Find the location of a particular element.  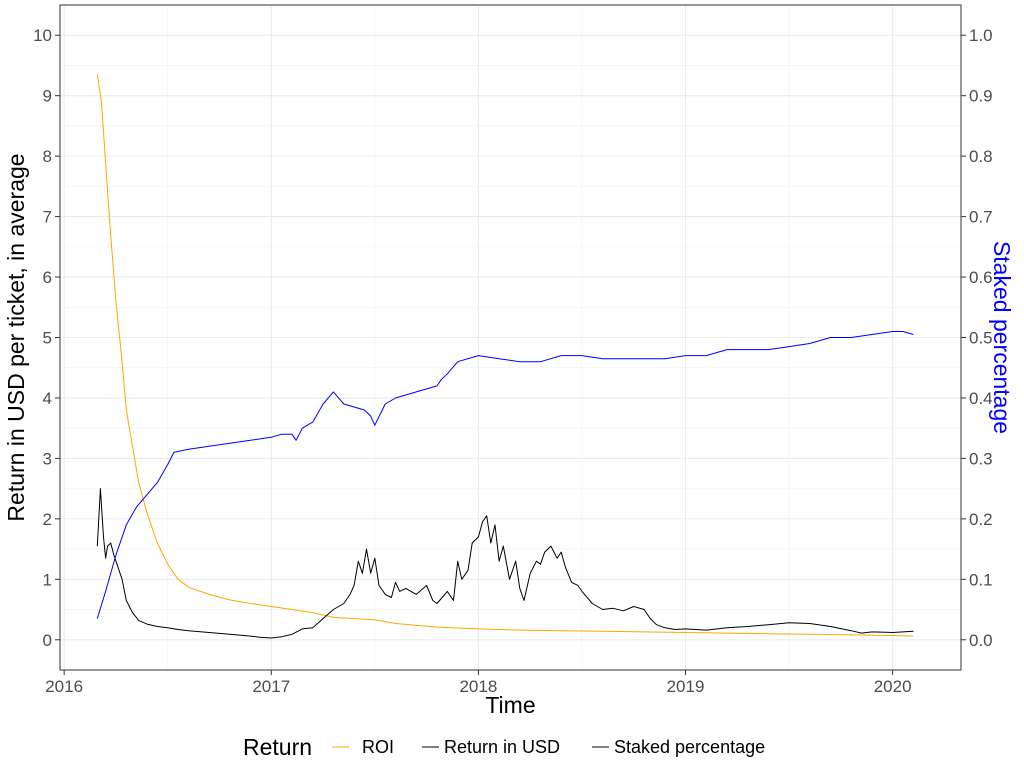

x-tick-label: 2019 is located at coordinates (686, 686).